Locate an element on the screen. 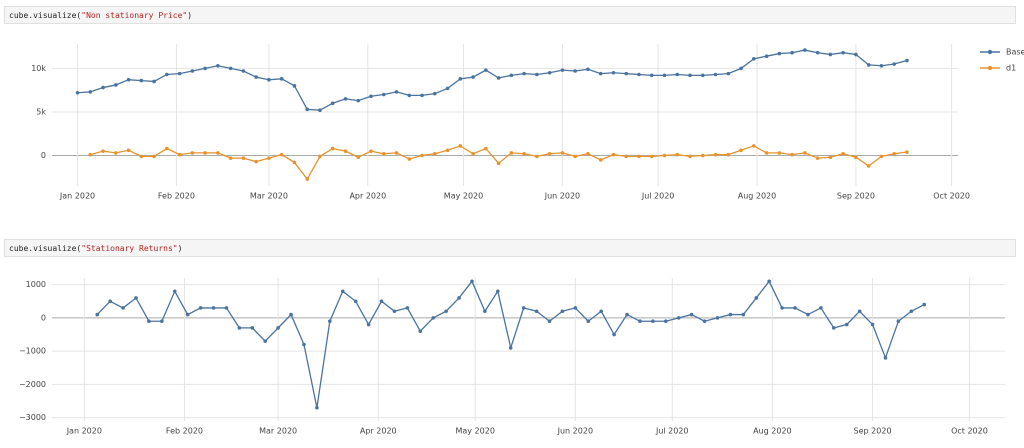  code: cube.visualize( is located at coordinates (45, 248).